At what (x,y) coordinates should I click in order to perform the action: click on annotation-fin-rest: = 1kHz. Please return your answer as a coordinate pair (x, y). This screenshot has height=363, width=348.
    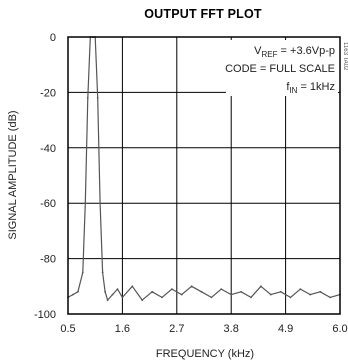
    Looking at the image, I should click on (316, 87).